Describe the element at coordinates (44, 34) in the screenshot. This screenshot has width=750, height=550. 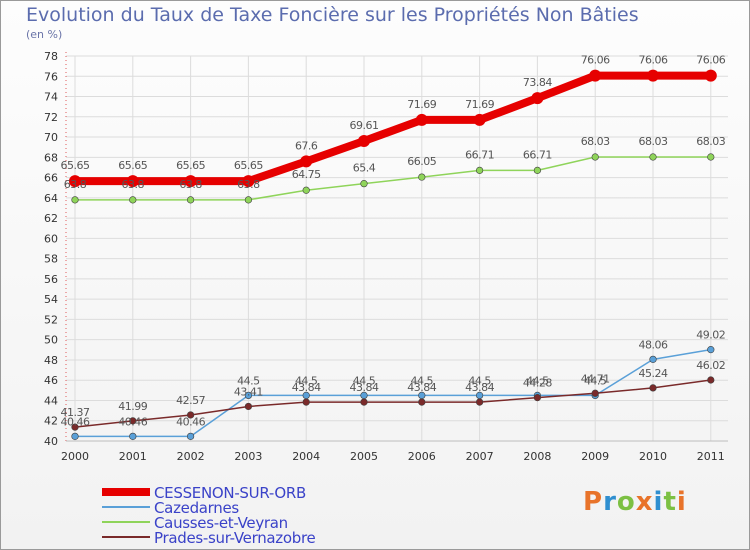
I see `unit-label: (en %)` at that location.